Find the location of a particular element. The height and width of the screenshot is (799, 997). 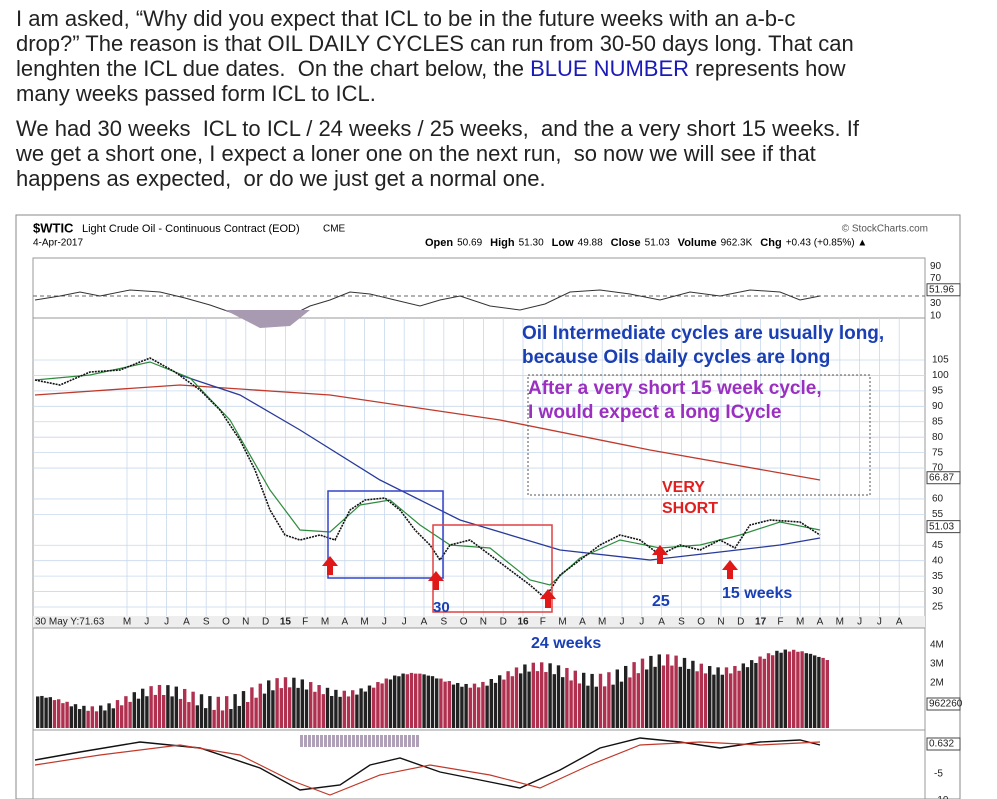

value-label: 51.03 is located at coordinates (941, 526).